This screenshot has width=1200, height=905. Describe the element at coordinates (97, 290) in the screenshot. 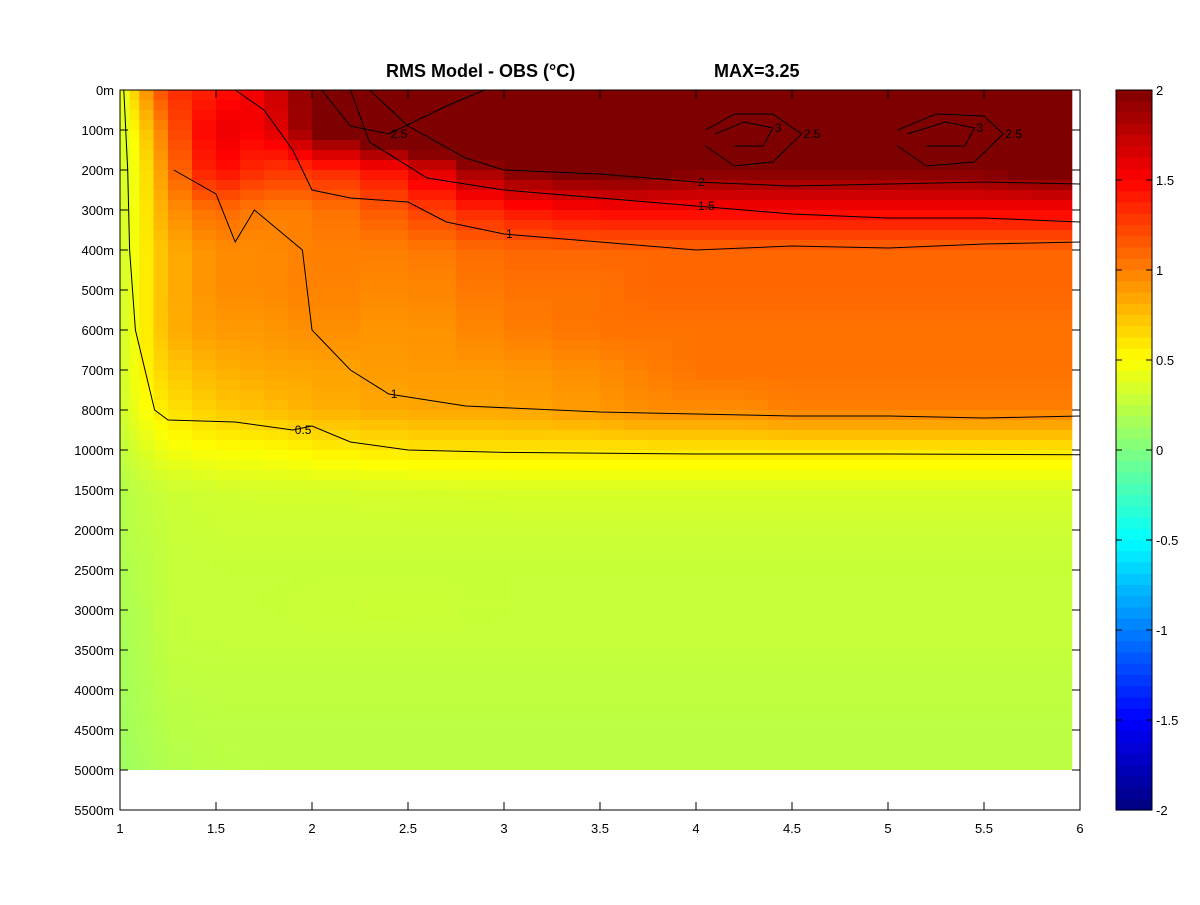

I see `y-tick-label: 500m` at that location.